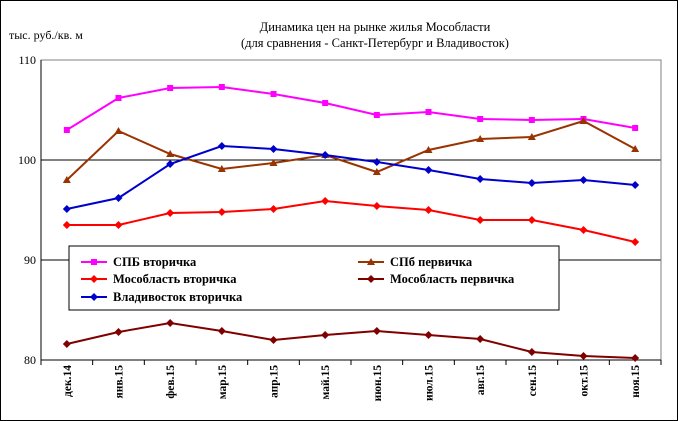 This screenshot has height=421, width=678. What do you see at coordinates (155, 262) in the screenshot?
I see `legend-label: СПБ вторичка` at bounding box center [155, 262].